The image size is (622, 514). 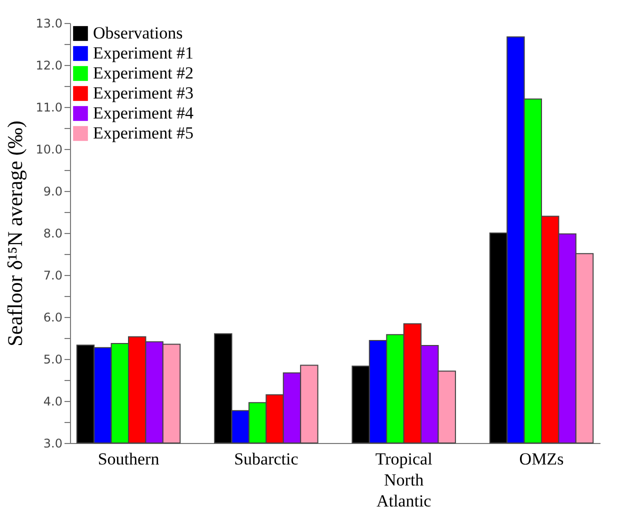 I want to click on x-tick-label: Southern, so click(x=129, y=459).